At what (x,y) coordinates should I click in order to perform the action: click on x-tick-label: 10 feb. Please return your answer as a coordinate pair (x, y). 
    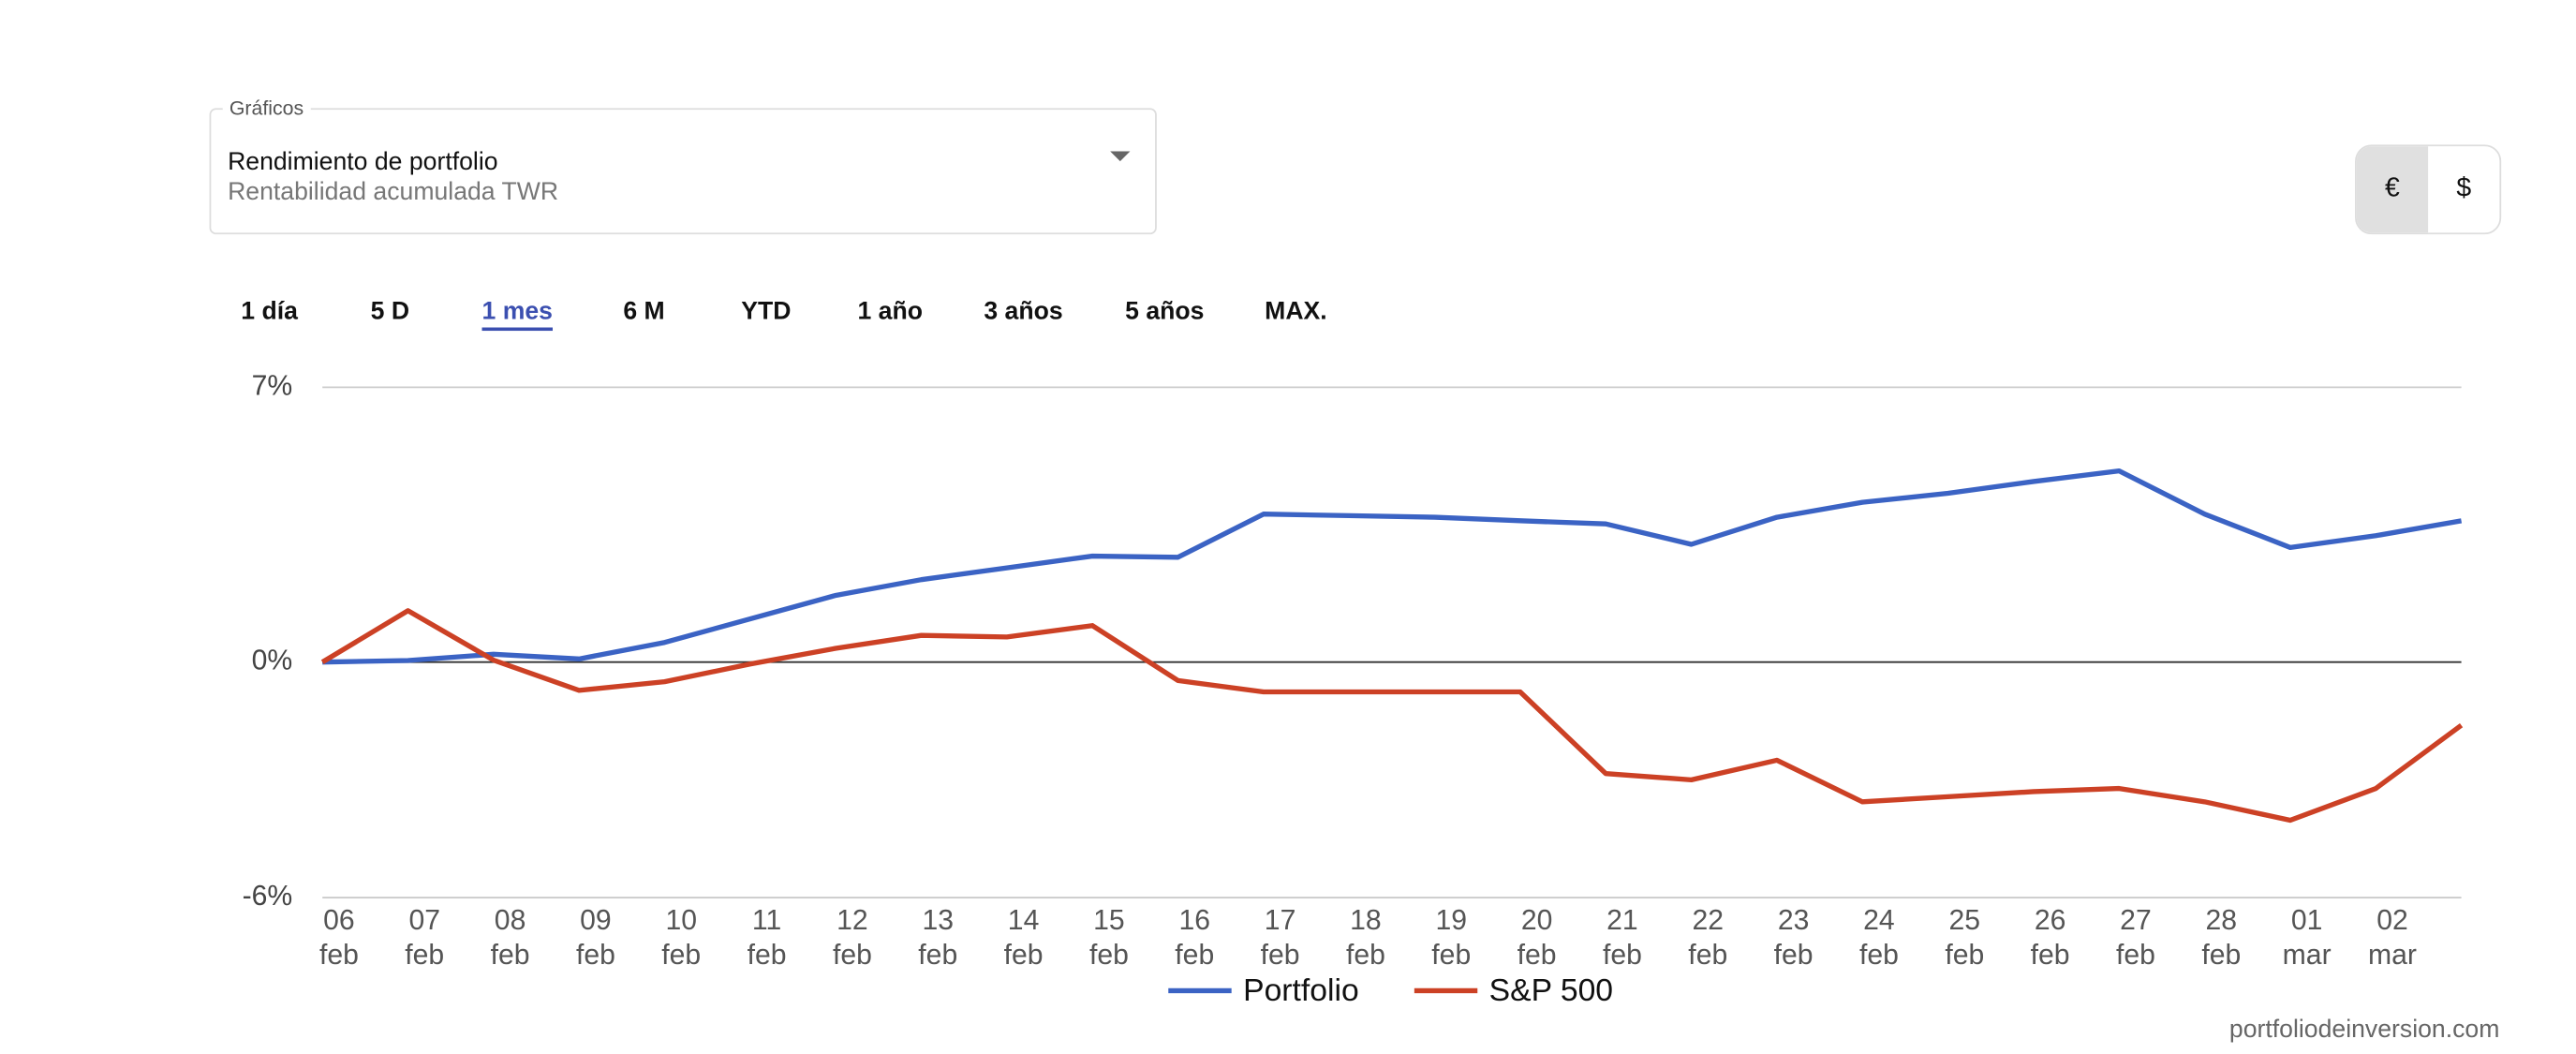
    Looking at the image, I should click on (681, 938).